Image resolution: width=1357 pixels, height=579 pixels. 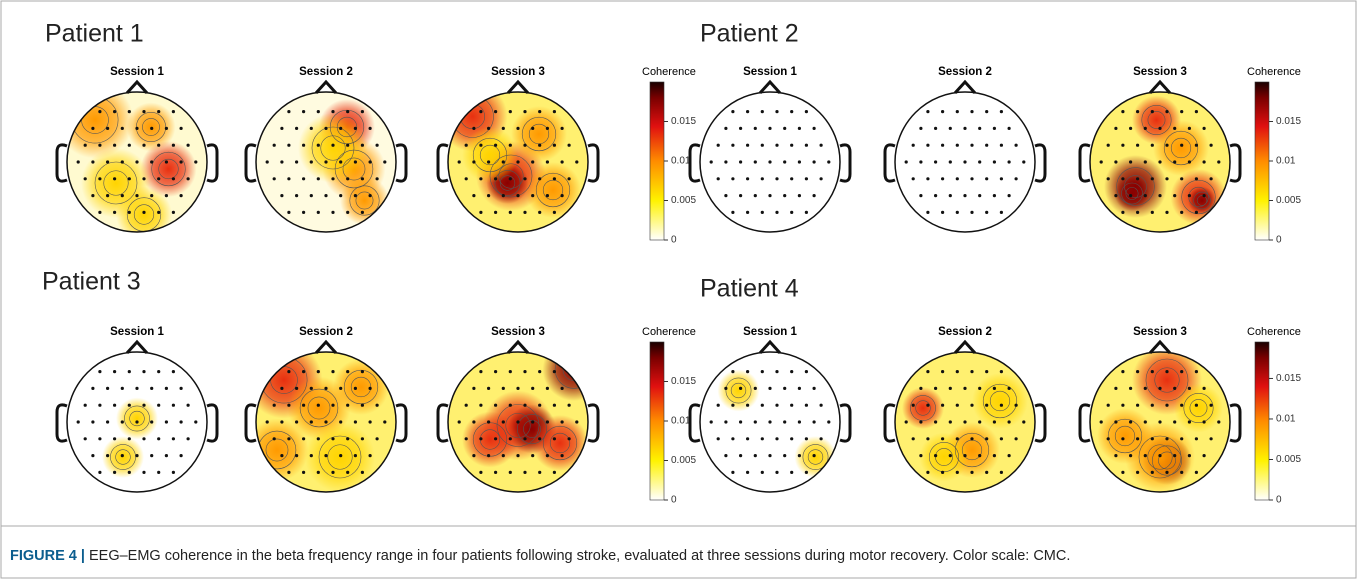 What do you see at coordinates (518, 72) in the screenshot?
I see `session-title: Session 3` at bounding box center [518, 72].